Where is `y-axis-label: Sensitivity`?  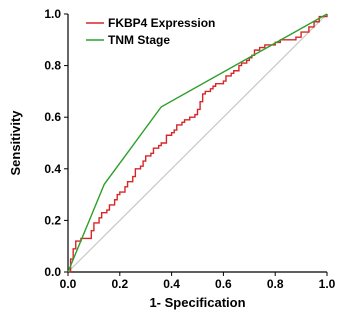 y-axis-label: Sensitivity is located at coordinates (15, 143).